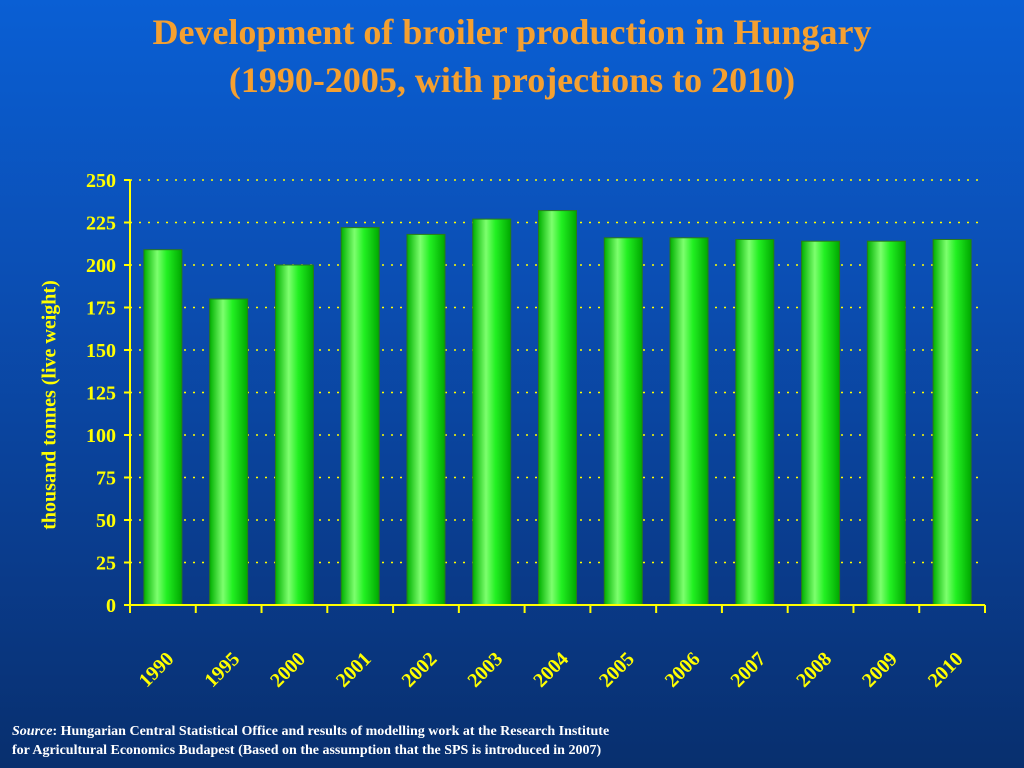  Describe the element at coordinates (222, 670) in the screenshot. I see `x-tick-label: 1995` at that location.